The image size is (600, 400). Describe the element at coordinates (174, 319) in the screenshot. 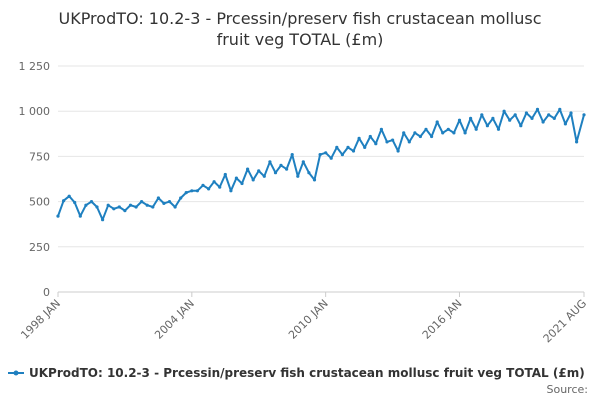

I see `x-tick-label: 2004 JAN` at that location.